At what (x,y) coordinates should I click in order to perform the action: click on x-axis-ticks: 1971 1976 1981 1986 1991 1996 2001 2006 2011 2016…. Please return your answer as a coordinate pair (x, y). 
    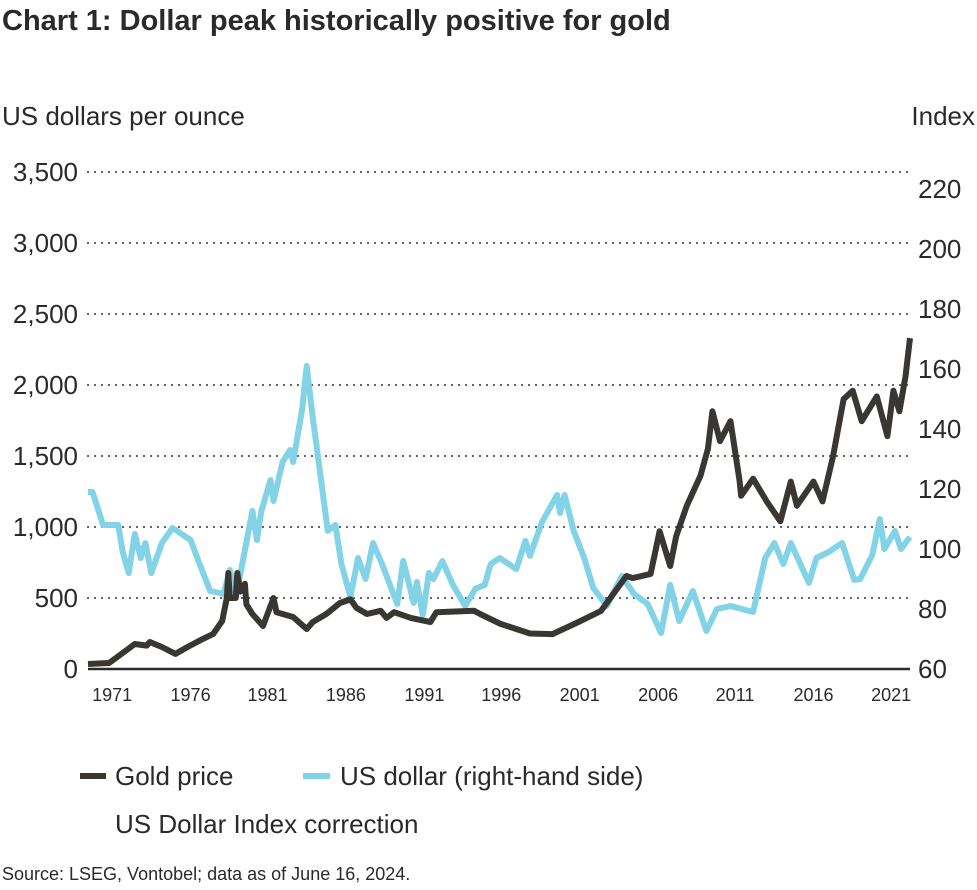
    Looking at the image, I should click on (501, 695).